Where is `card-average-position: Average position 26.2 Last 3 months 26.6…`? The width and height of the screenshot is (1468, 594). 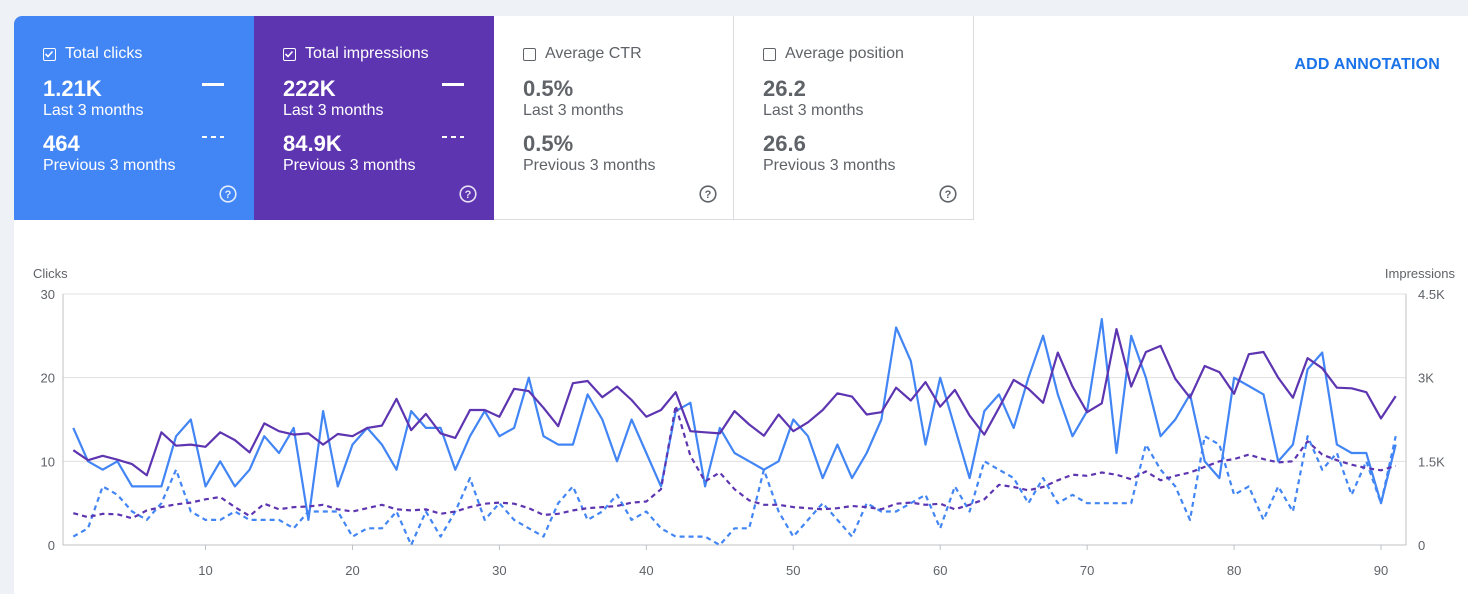 card-average-position: Average position 26.2 Last 3 months 26.6… is located at coordinates (854, 118).